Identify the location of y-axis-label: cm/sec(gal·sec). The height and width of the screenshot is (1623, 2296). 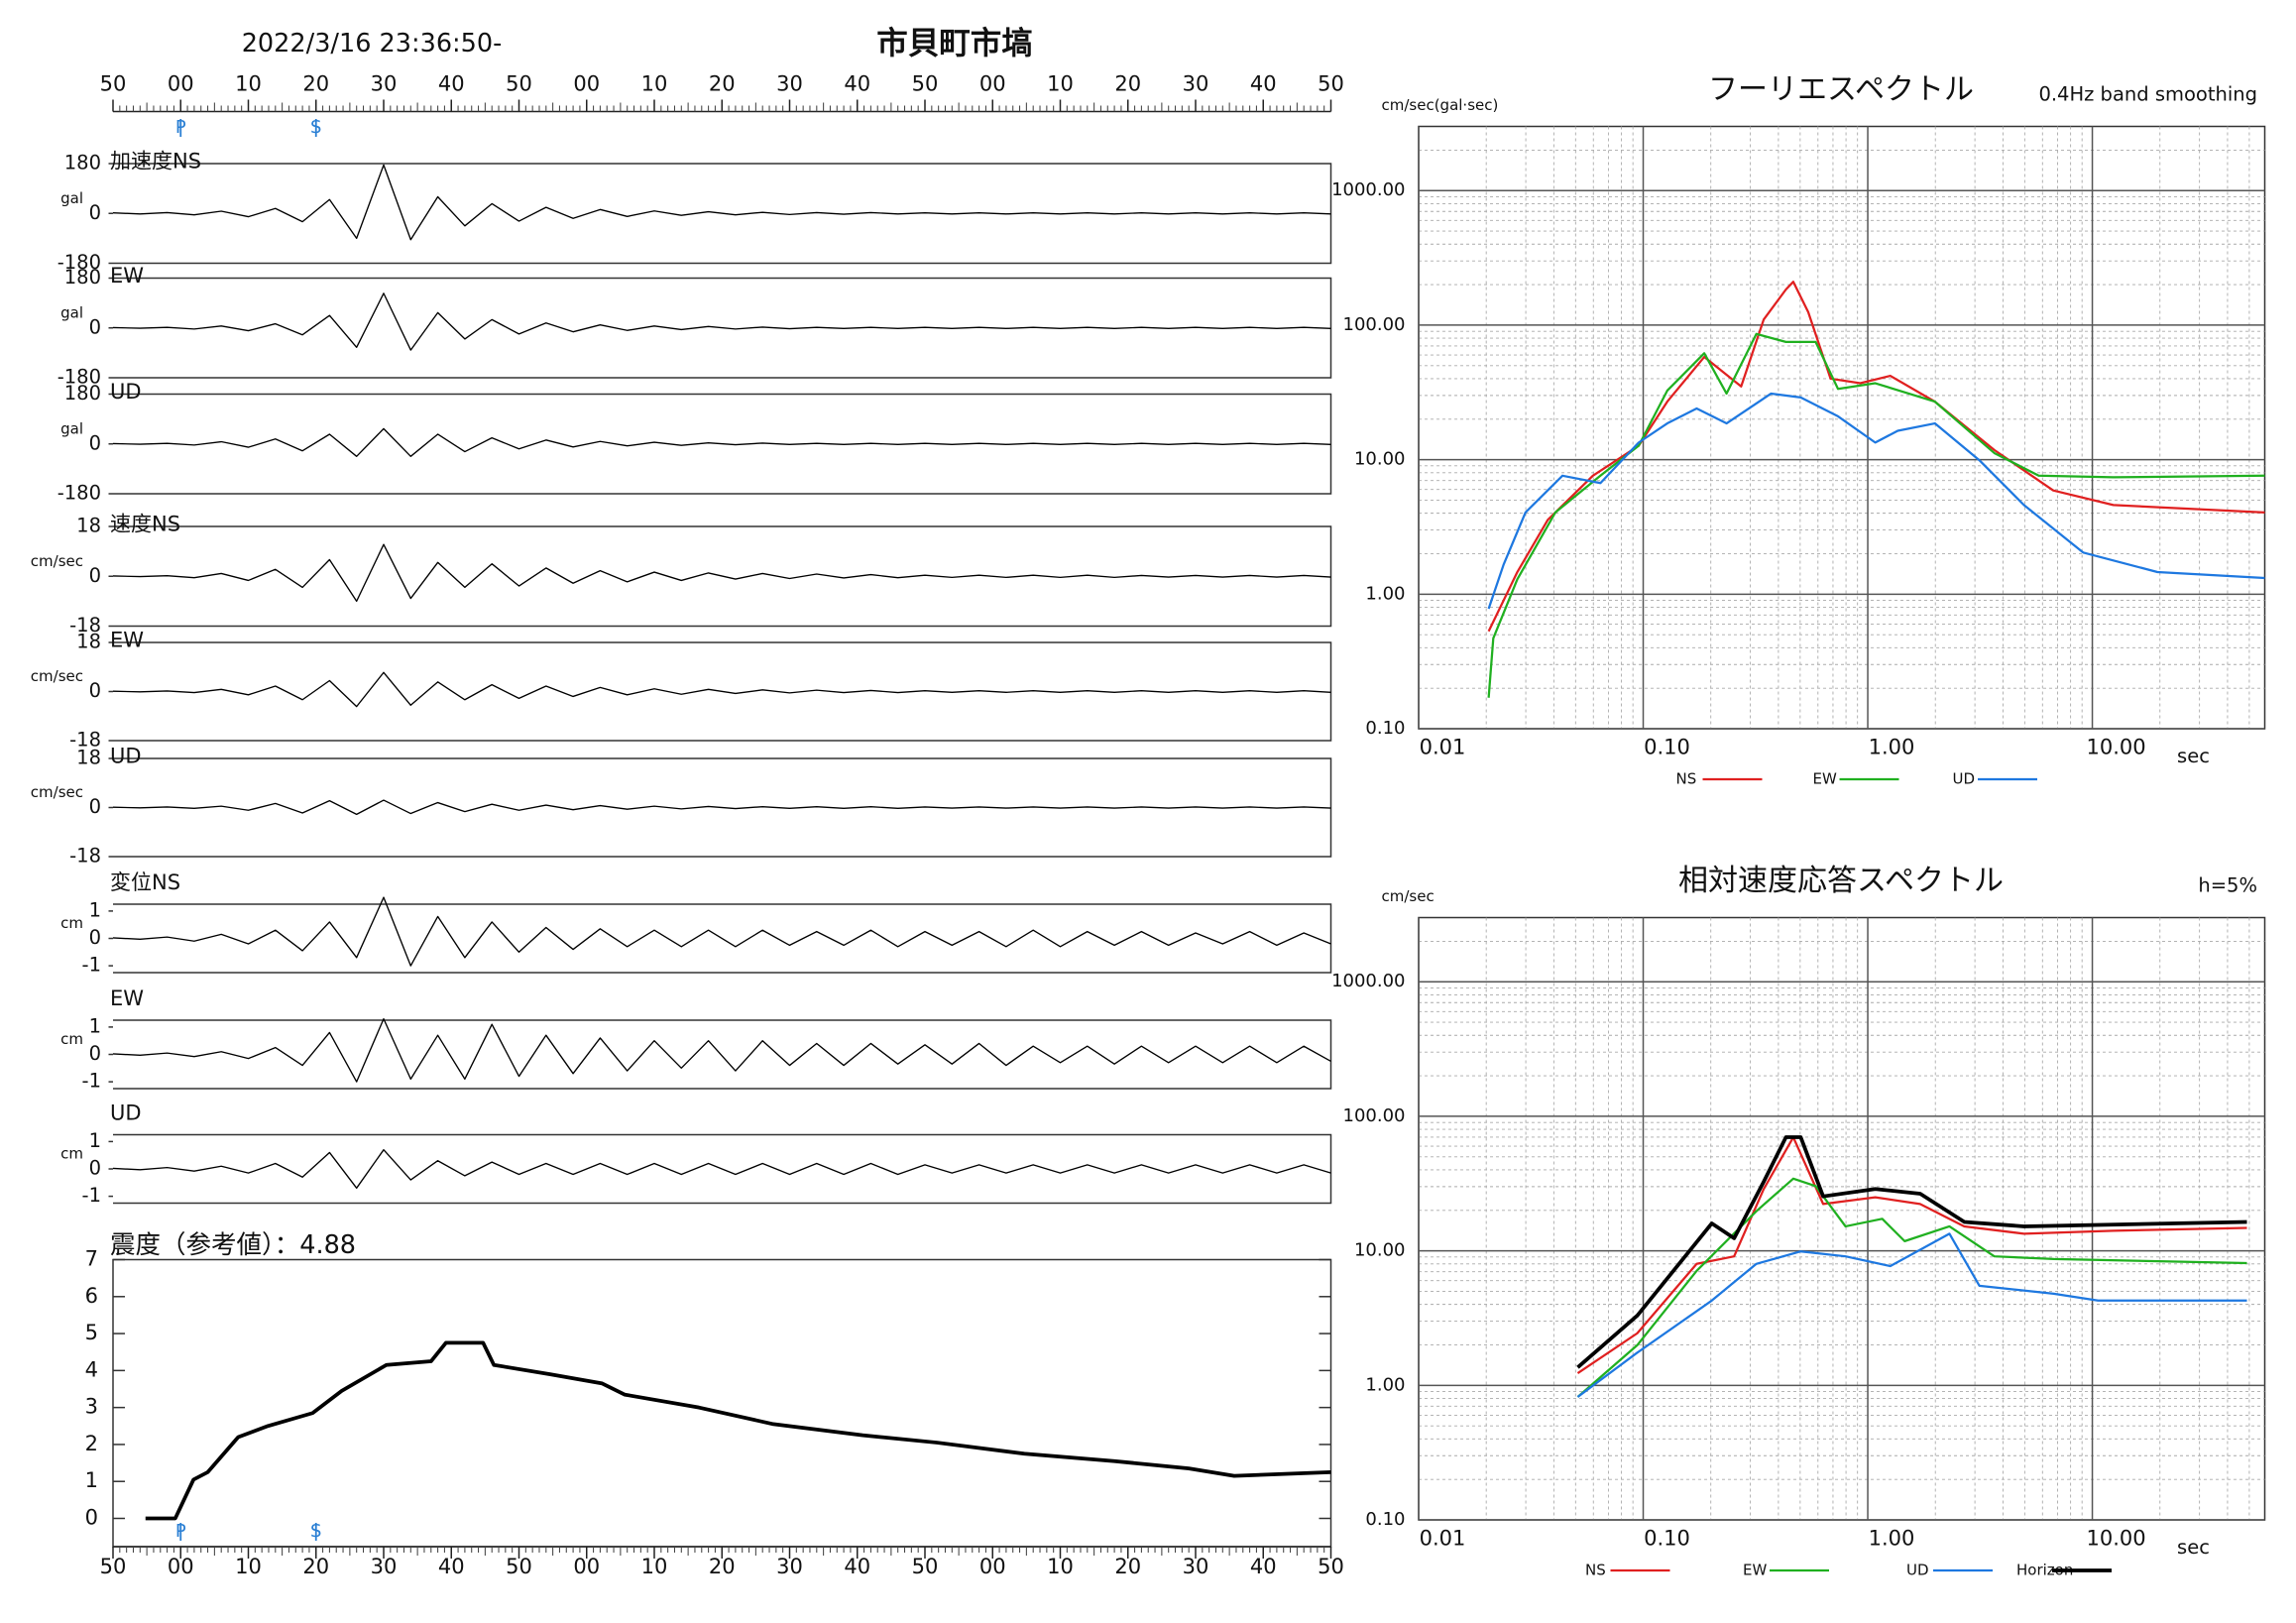
(1441, 105).